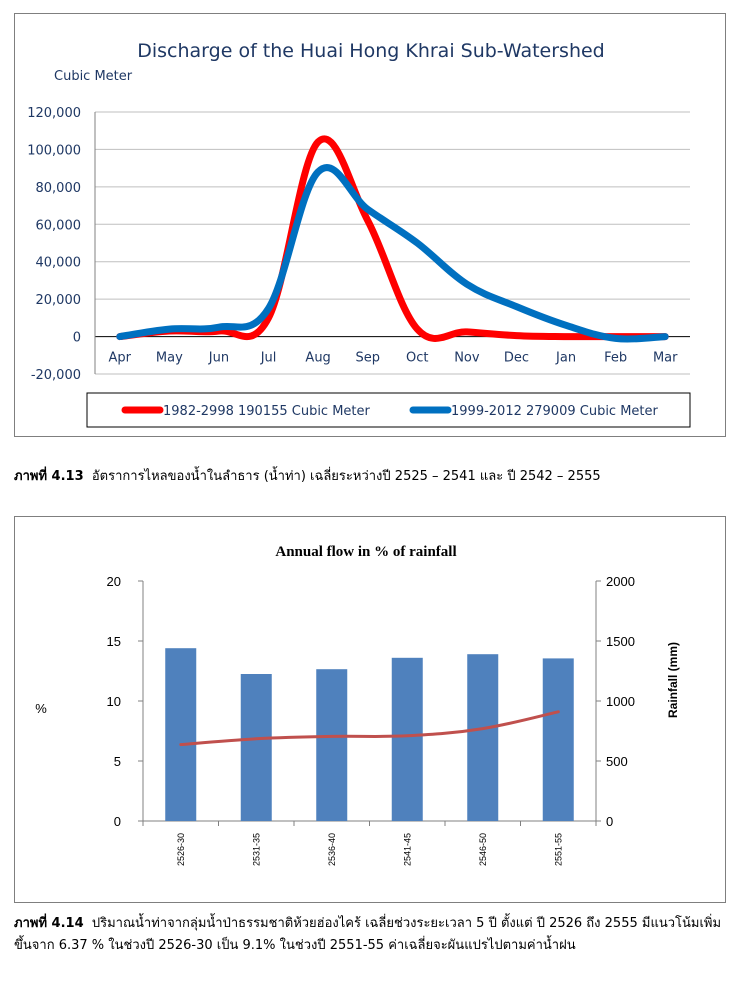 This screenshot has height=1000, width=744. Describe the element at coordinates (59, 263) in the screenshot. I see `y-tick-label: 40,000` at that location.